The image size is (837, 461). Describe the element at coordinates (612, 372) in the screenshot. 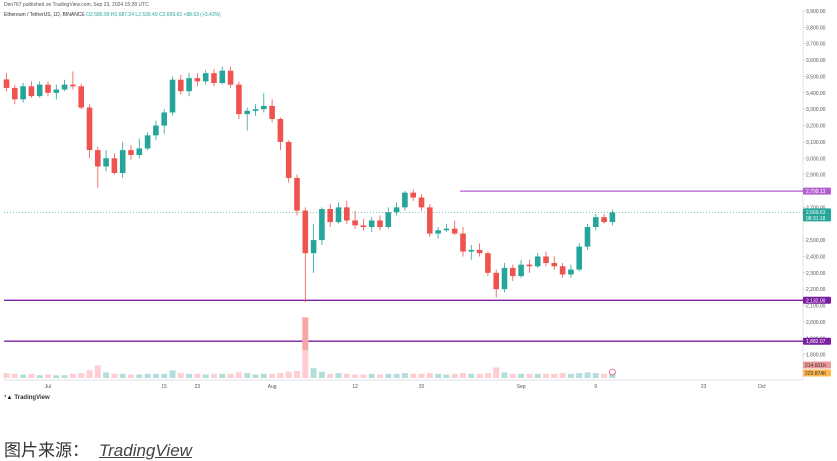

I see `alert-marker-icon` at that location.